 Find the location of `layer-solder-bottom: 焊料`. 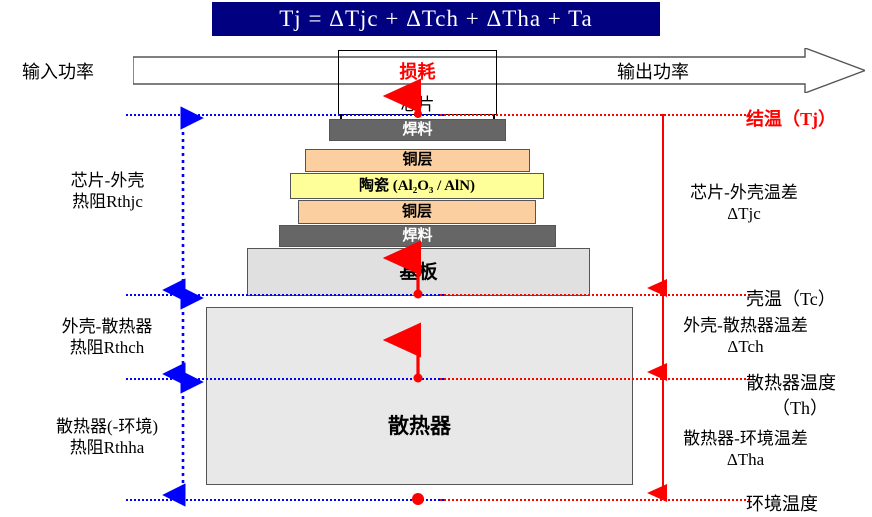

layer-solder-bottom: 焊料 is located at coordinates (417, 236).